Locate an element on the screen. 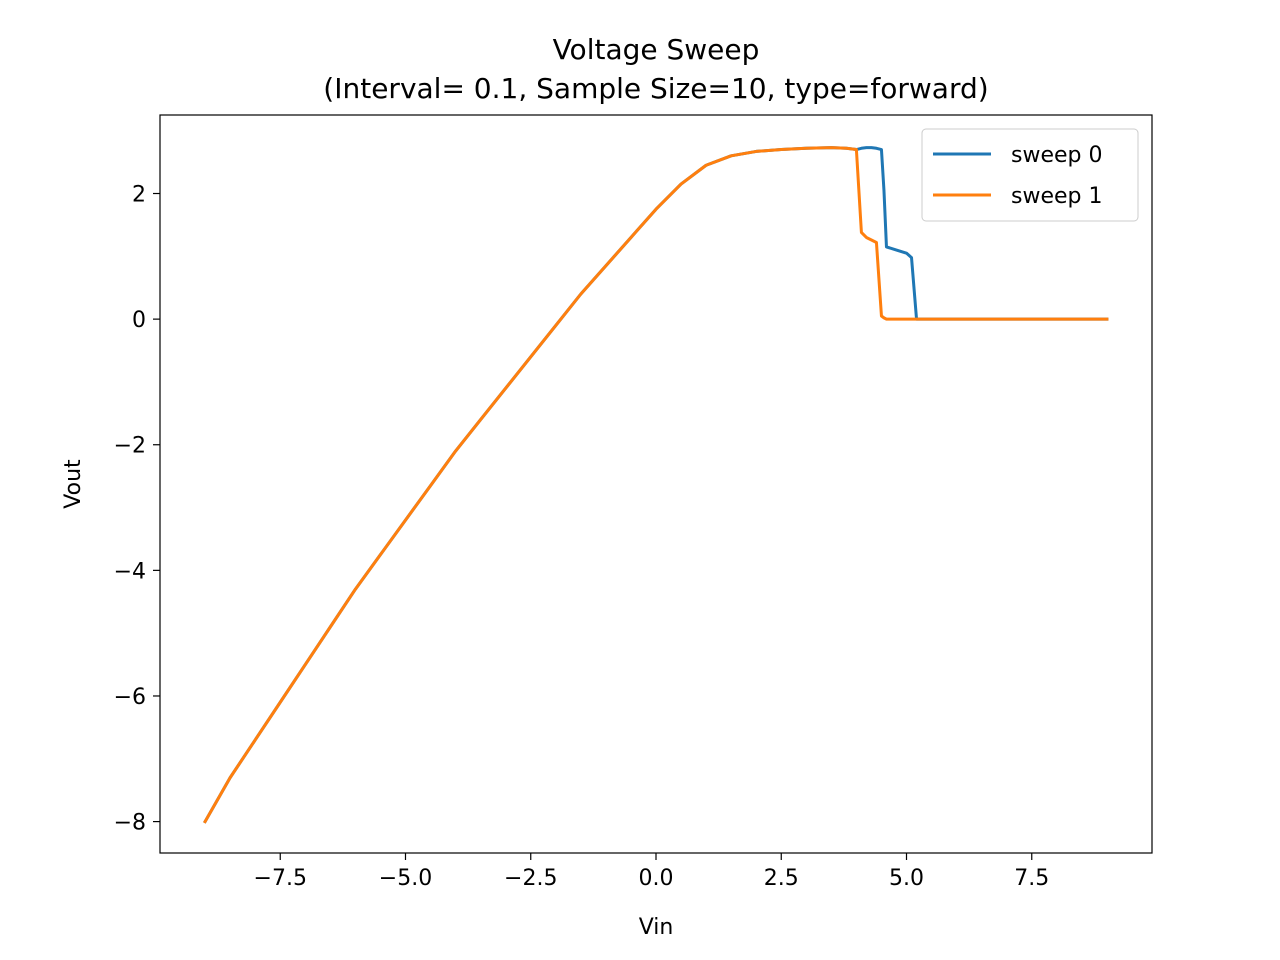  x-tick-label: 5.0 is located at coordinates (906, 878).